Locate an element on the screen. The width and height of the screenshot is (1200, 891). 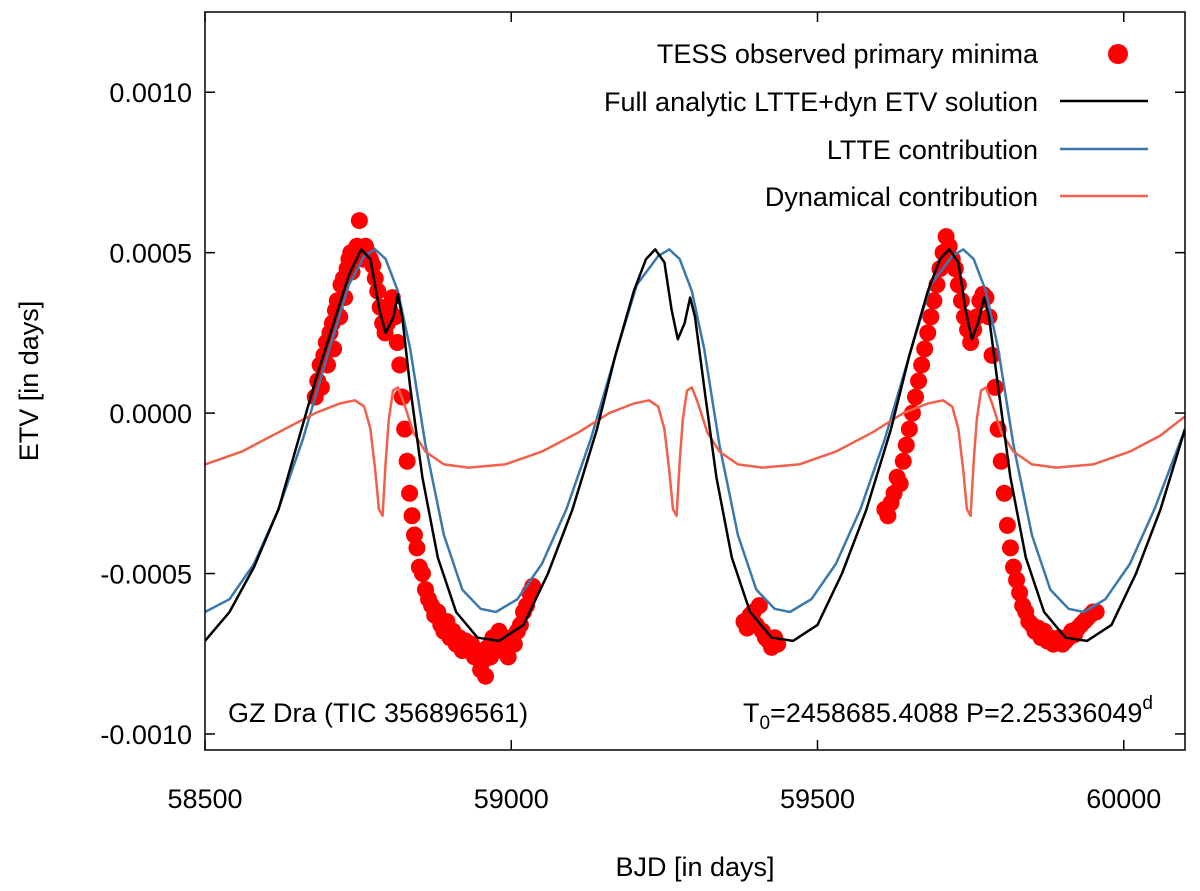
epoch-subscript: 0 is located at coordinates (764, 723).